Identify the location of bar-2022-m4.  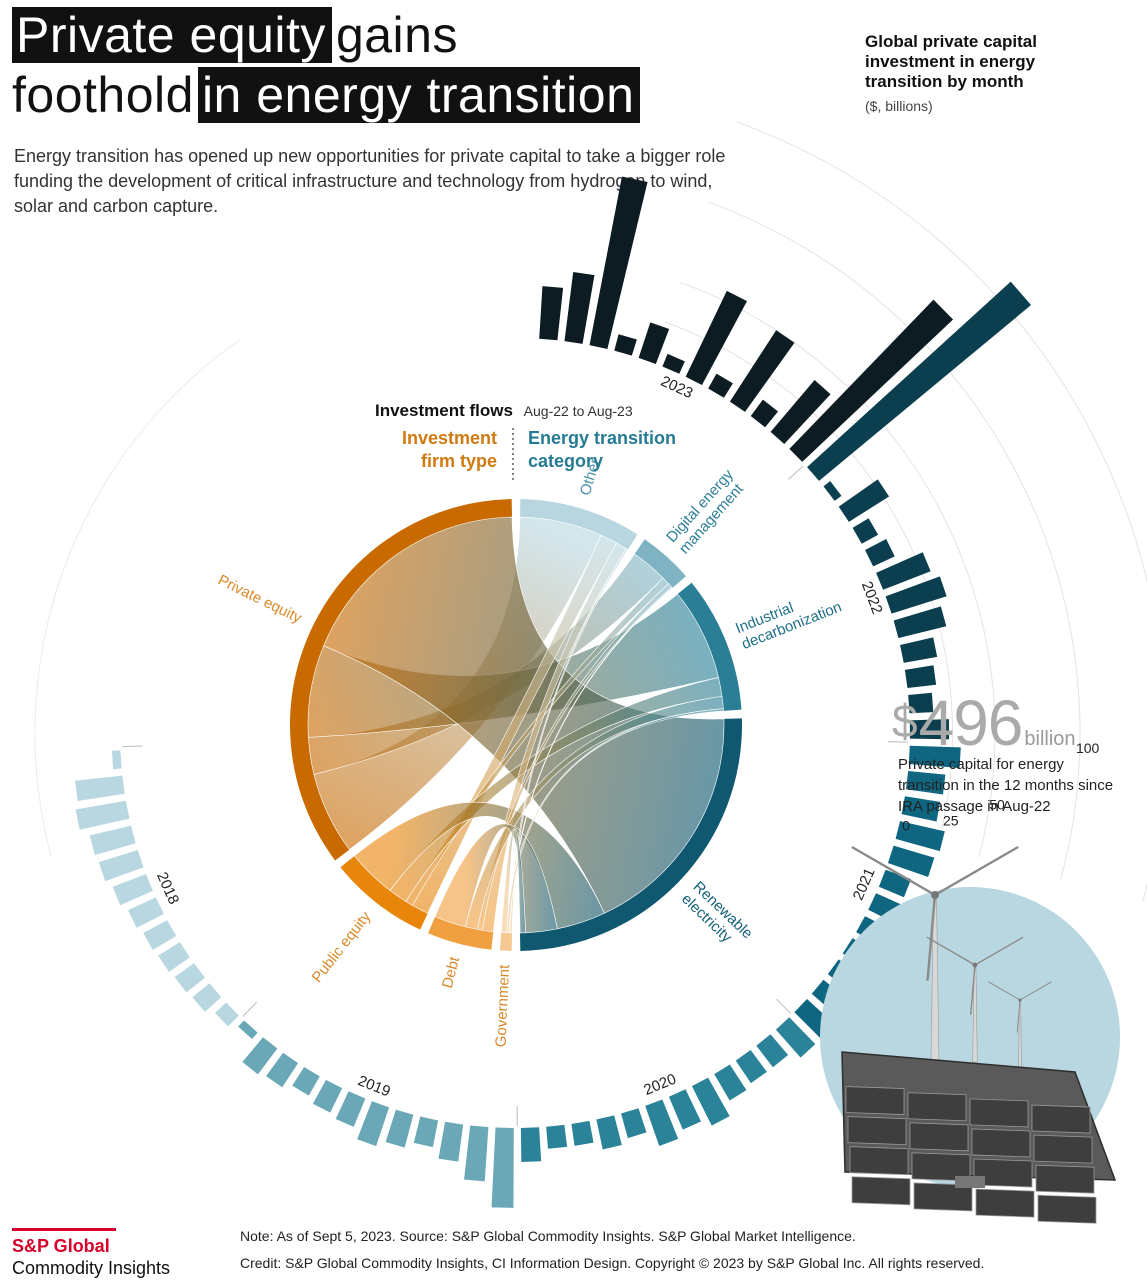
(918, 649).